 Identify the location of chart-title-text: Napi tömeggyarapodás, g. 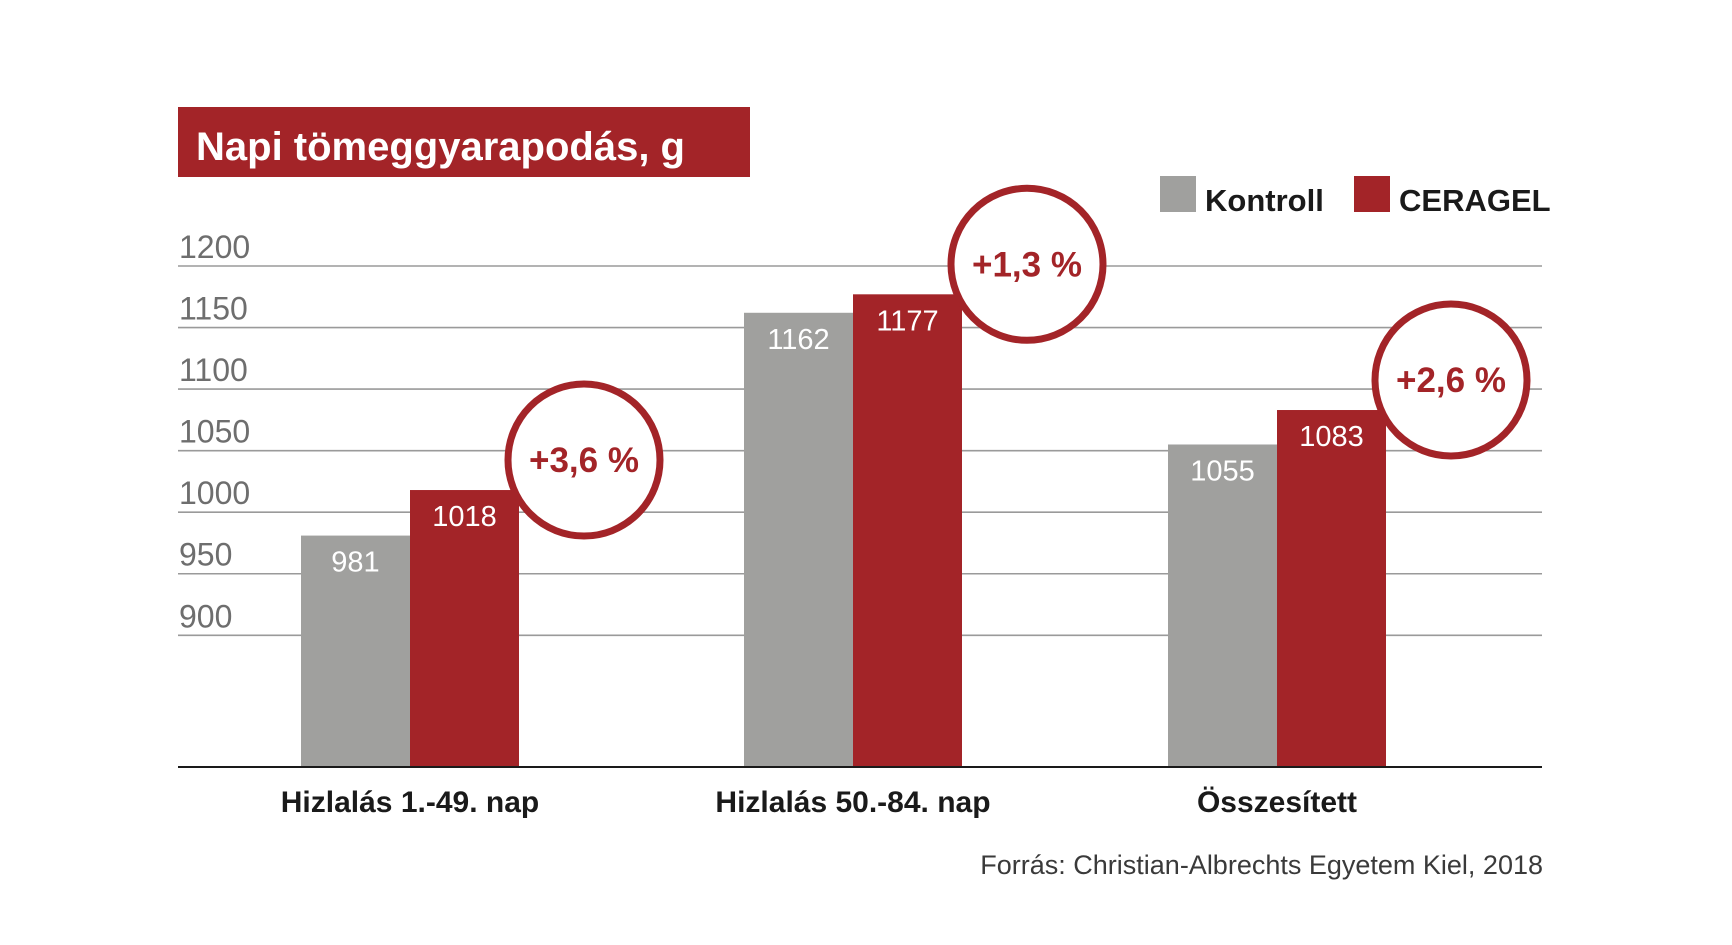
(440, 147).